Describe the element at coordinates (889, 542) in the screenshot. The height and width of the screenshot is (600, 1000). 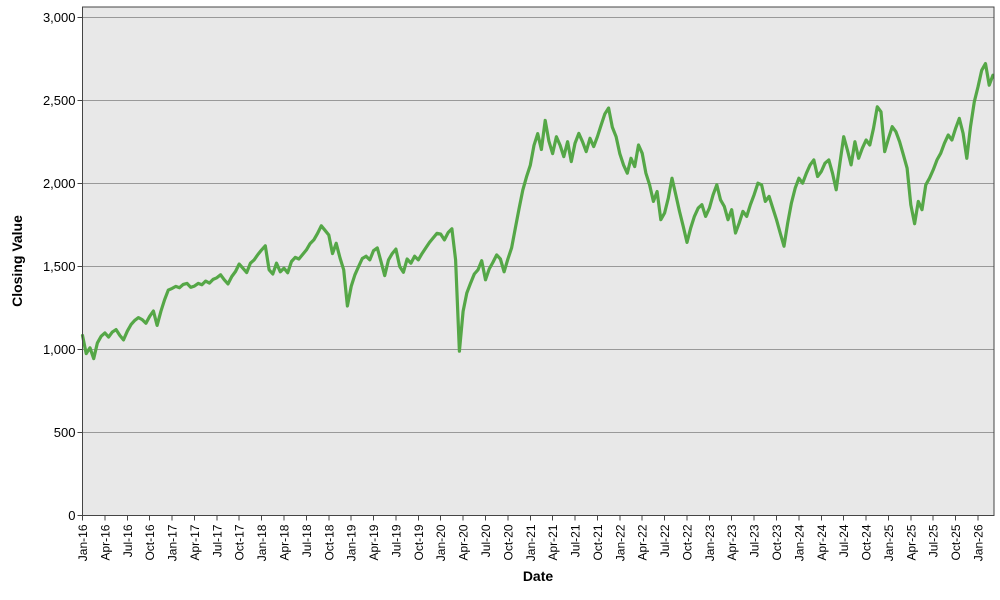
I see `x-tick-label: Jan-25` at that location.